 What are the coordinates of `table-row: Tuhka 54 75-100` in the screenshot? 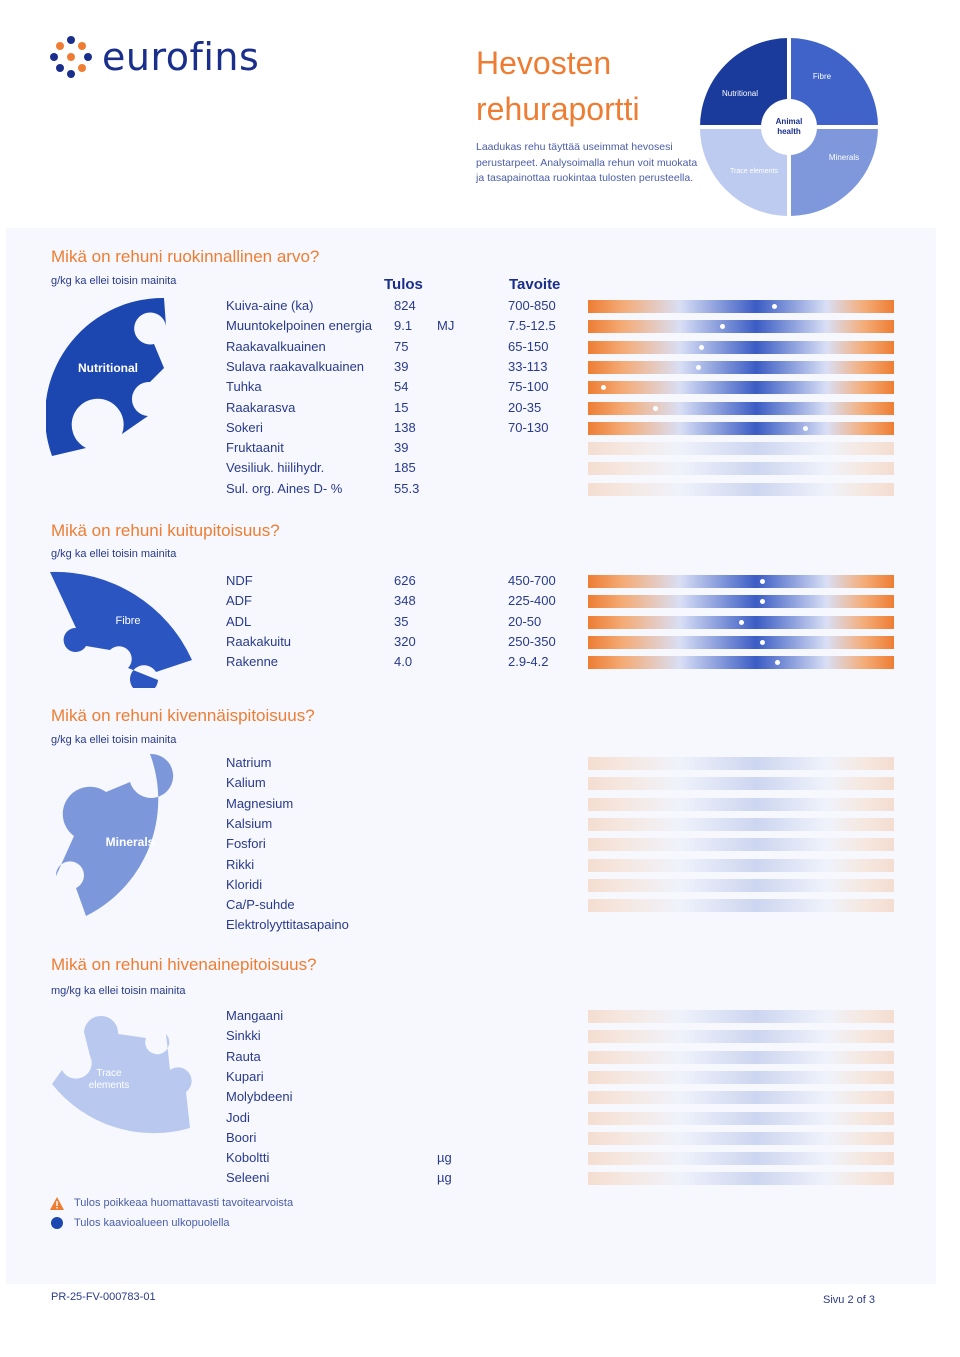 It's located at (480, 388).